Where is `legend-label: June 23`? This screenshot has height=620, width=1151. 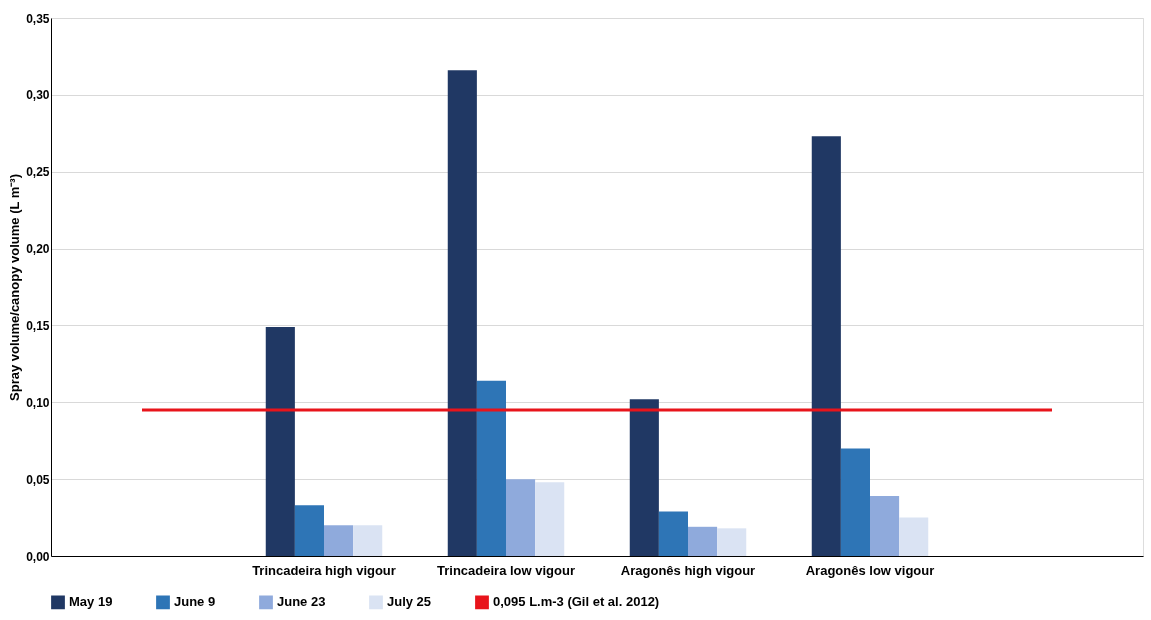 legend-label: June 23 is located at coordinates (301, 602).